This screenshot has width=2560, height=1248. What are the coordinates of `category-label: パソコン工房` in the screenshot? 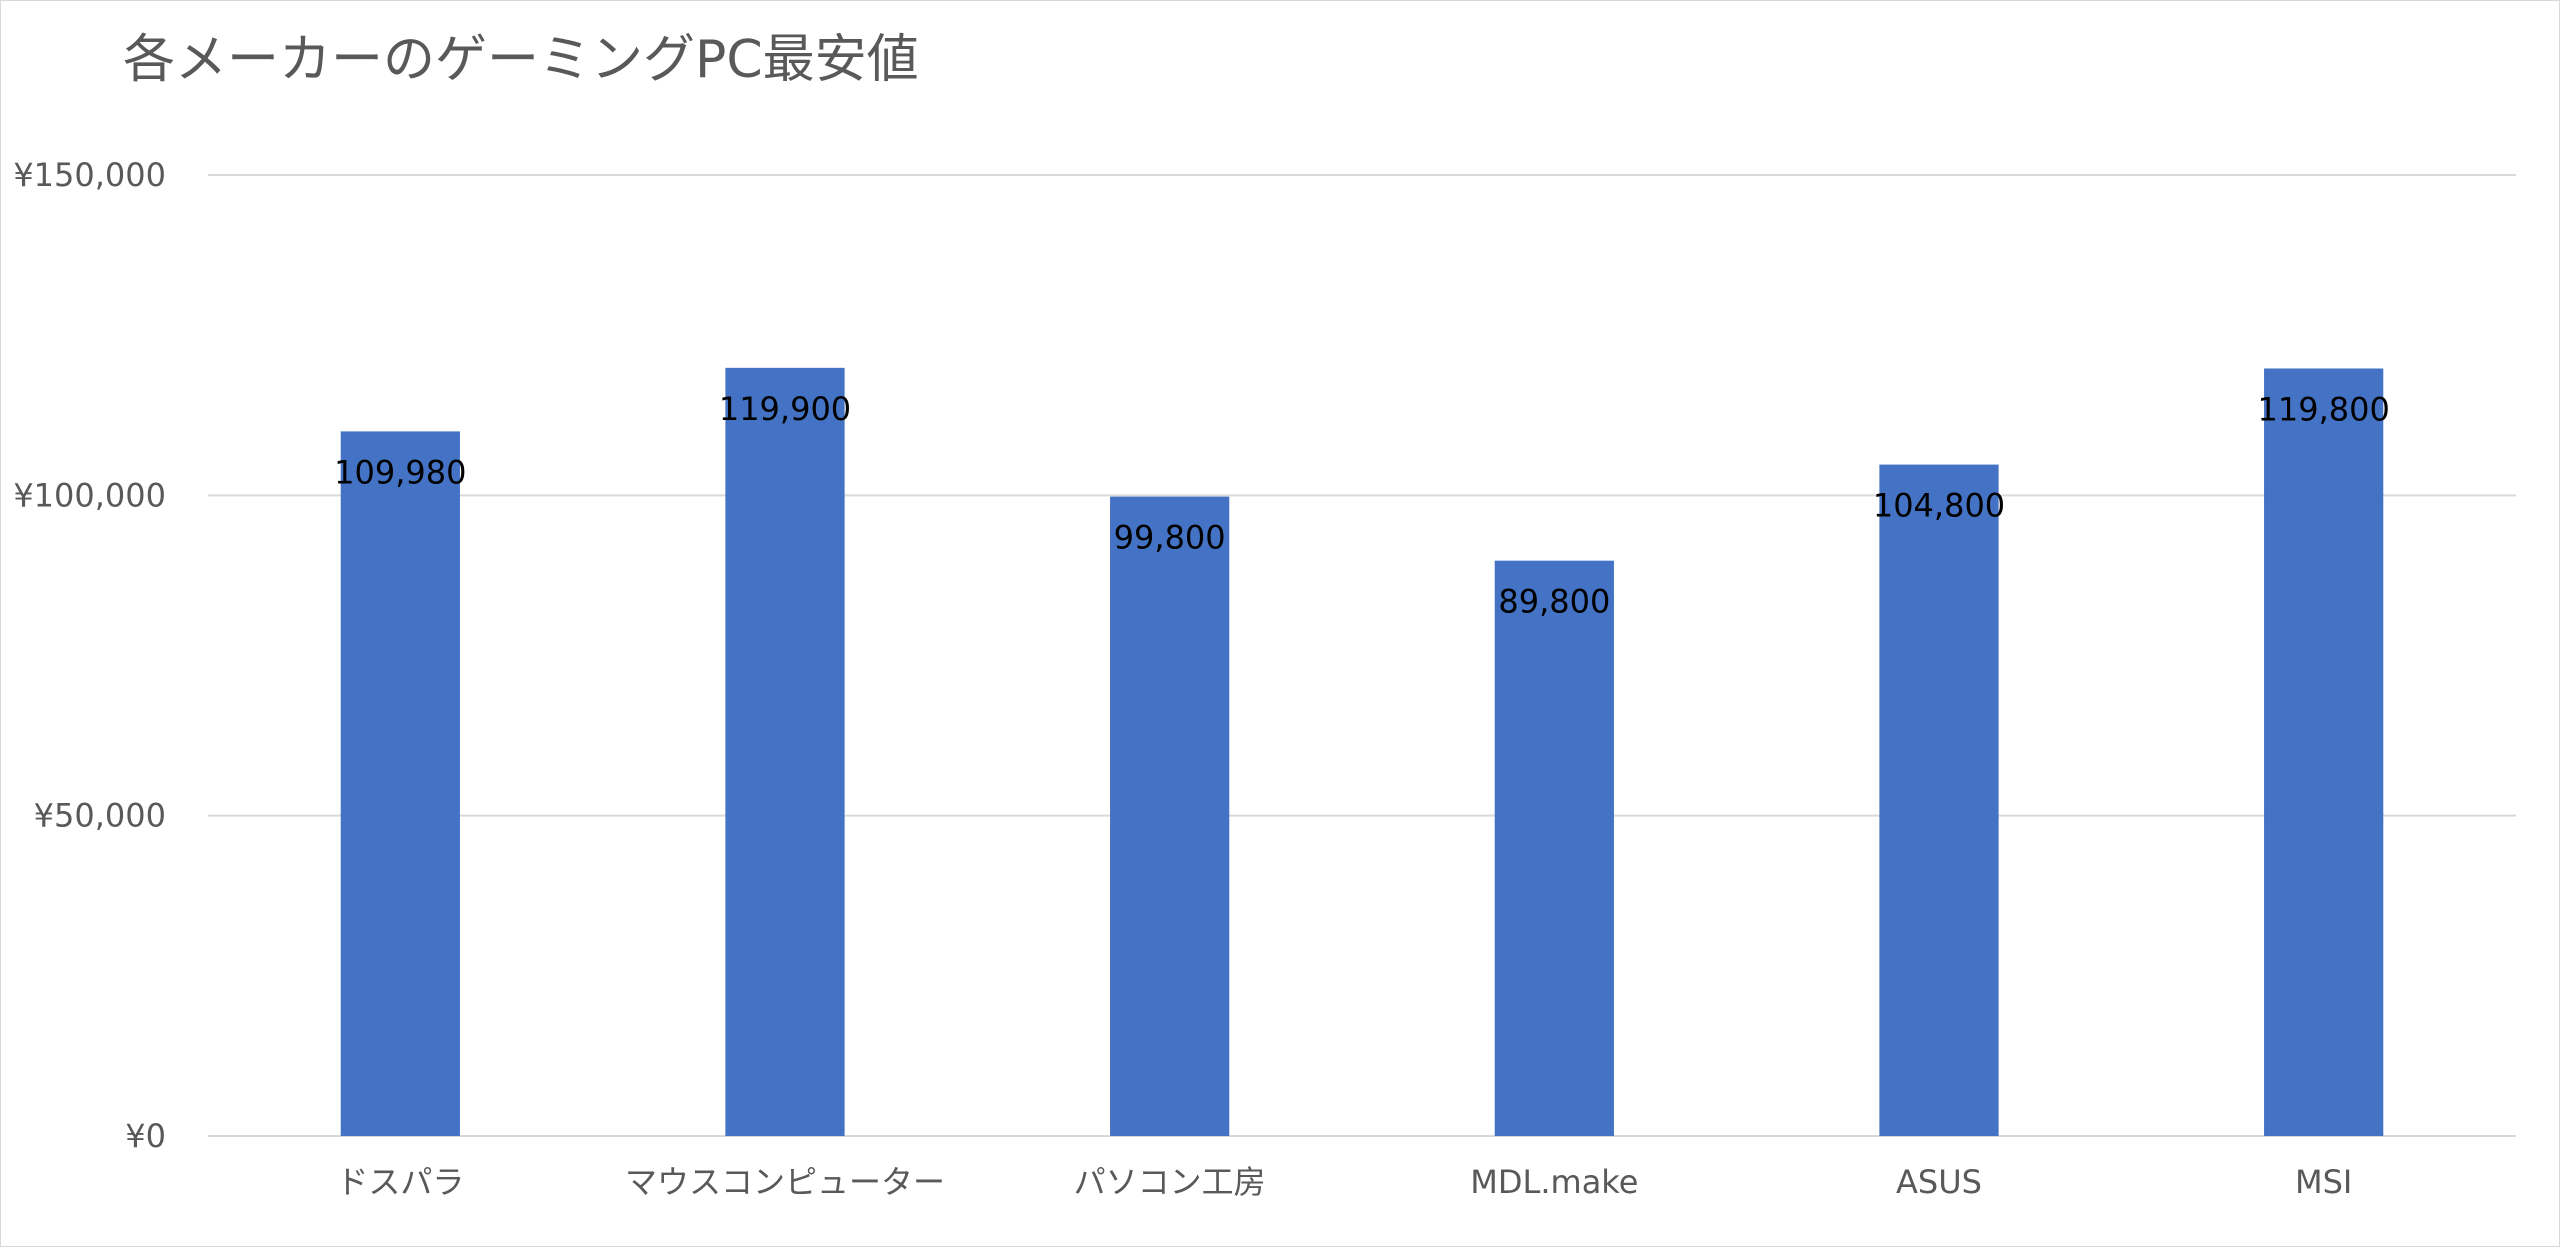 It's located at (1170, 1182).